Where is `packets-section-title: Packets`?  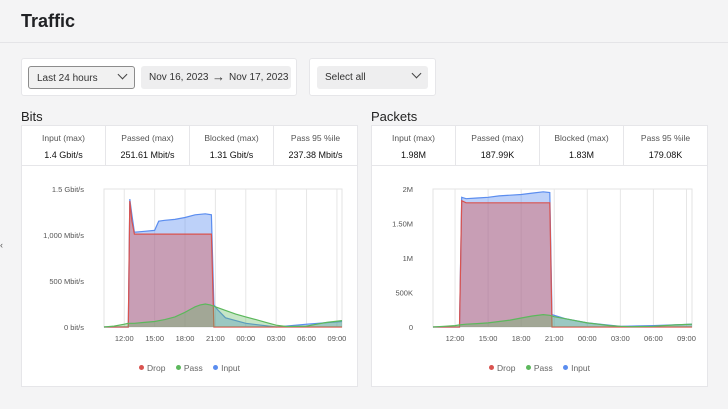
packets-section-title: Packets is located at coordinates (394, 116).